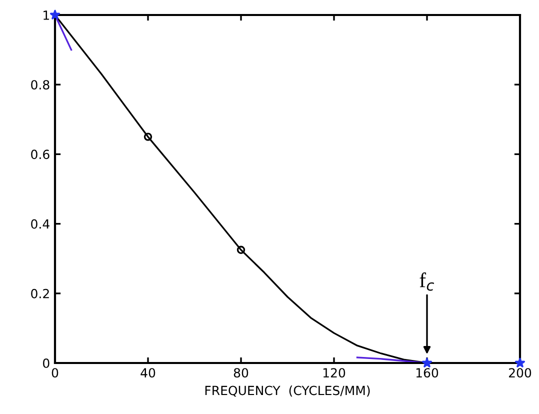 The height and width of the screenshot is (414, 539). I want to click on x-tick-label: 40, so click(148, 373).